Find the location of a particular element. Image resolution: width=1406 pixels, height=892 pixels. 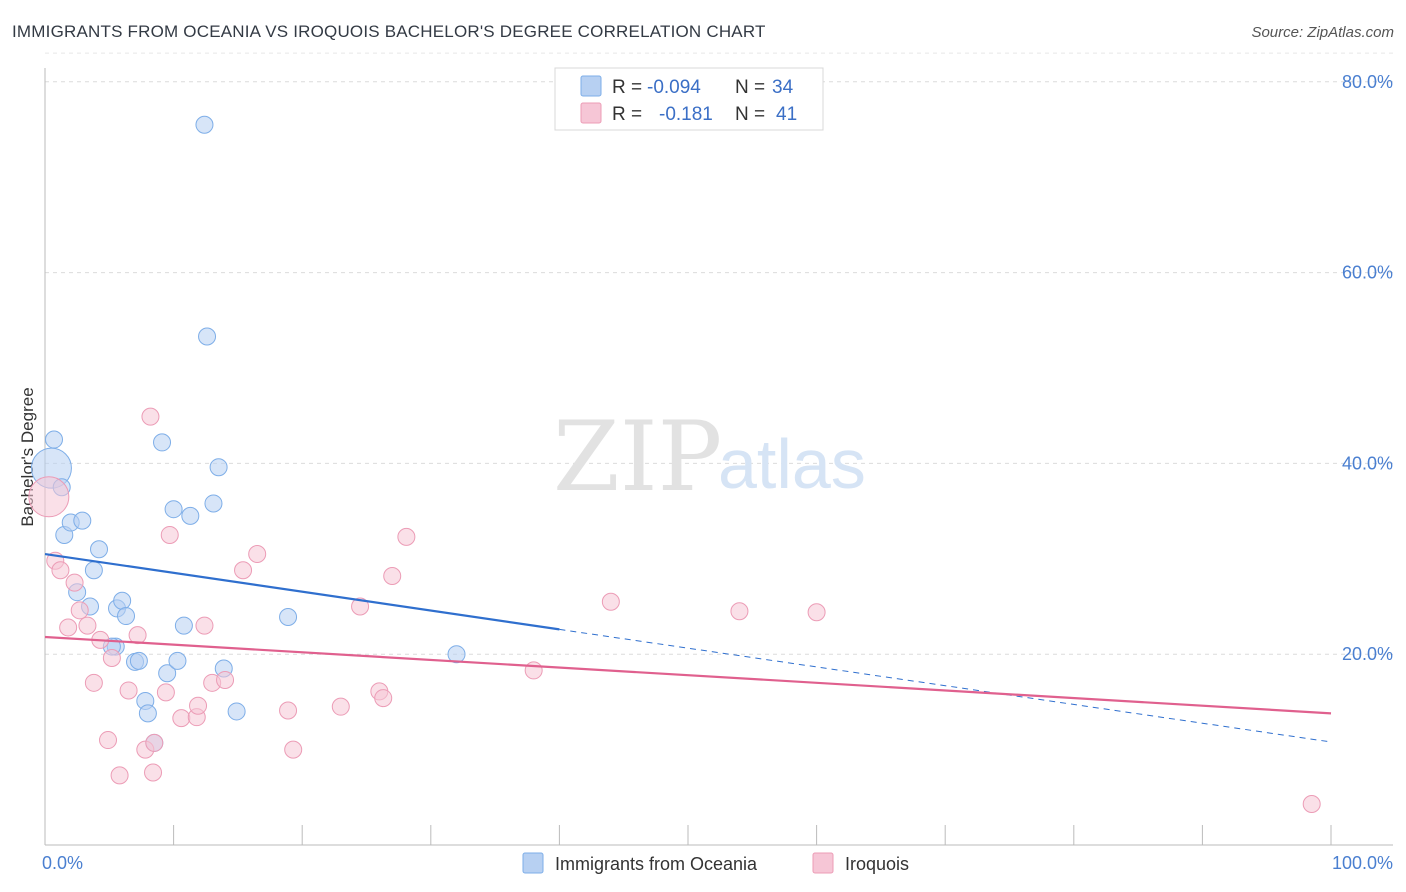

legend-r-value-iroquois: -0.181 is located at coordinates (686, 114).